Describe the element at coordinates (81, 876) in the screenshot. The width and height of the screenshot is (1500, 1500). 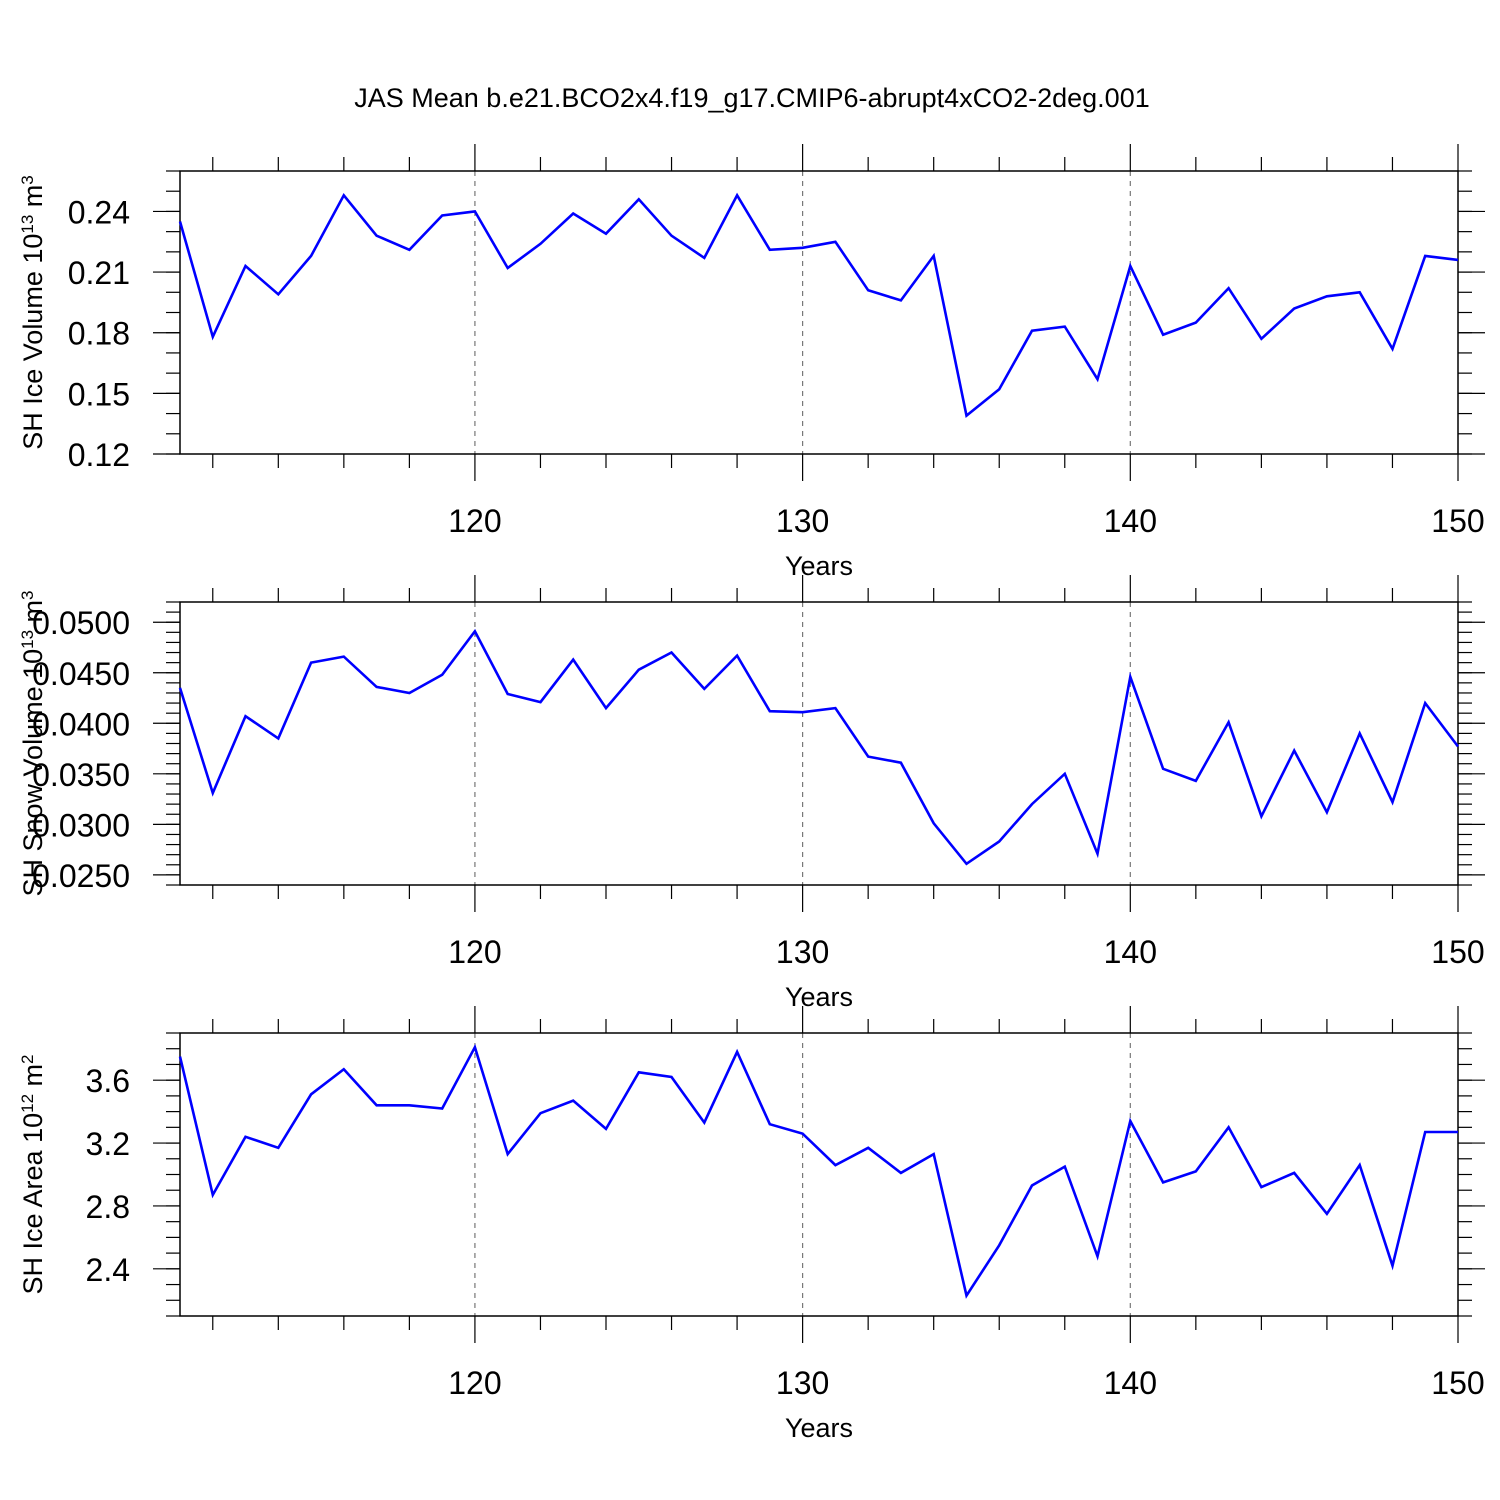
I see `y-tick-label: 0.0250` at that location.